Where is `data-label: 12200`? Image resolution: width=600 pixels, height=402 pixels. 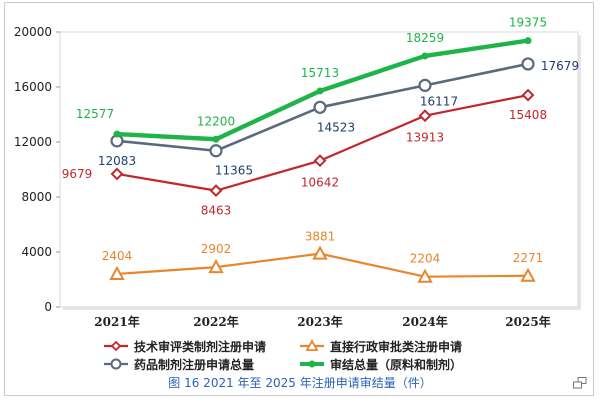 data-label: 12200 is located at coordinates (216, 121).